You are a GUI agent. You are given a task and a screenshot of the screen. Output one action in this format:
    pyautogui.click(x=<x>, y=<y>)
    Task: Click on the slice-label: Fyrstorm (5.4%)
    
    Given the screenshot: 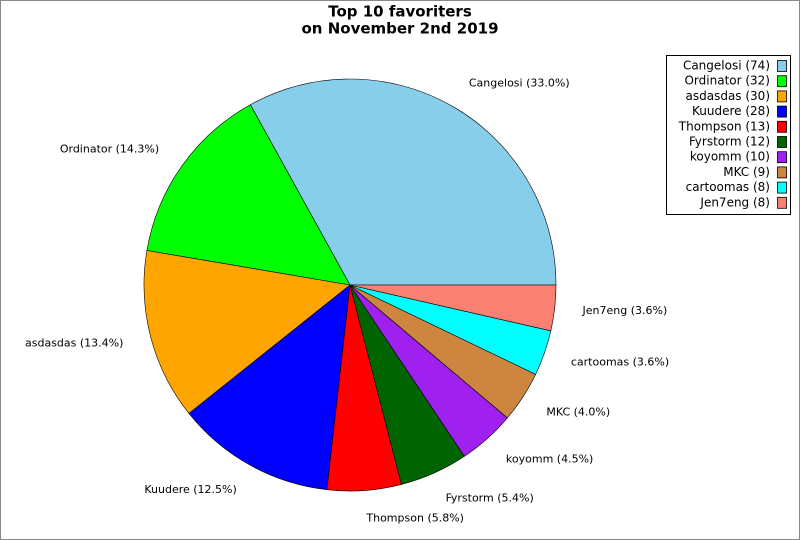 What is the action you would take?
    pyautogui.click(x=490, y=498)
    